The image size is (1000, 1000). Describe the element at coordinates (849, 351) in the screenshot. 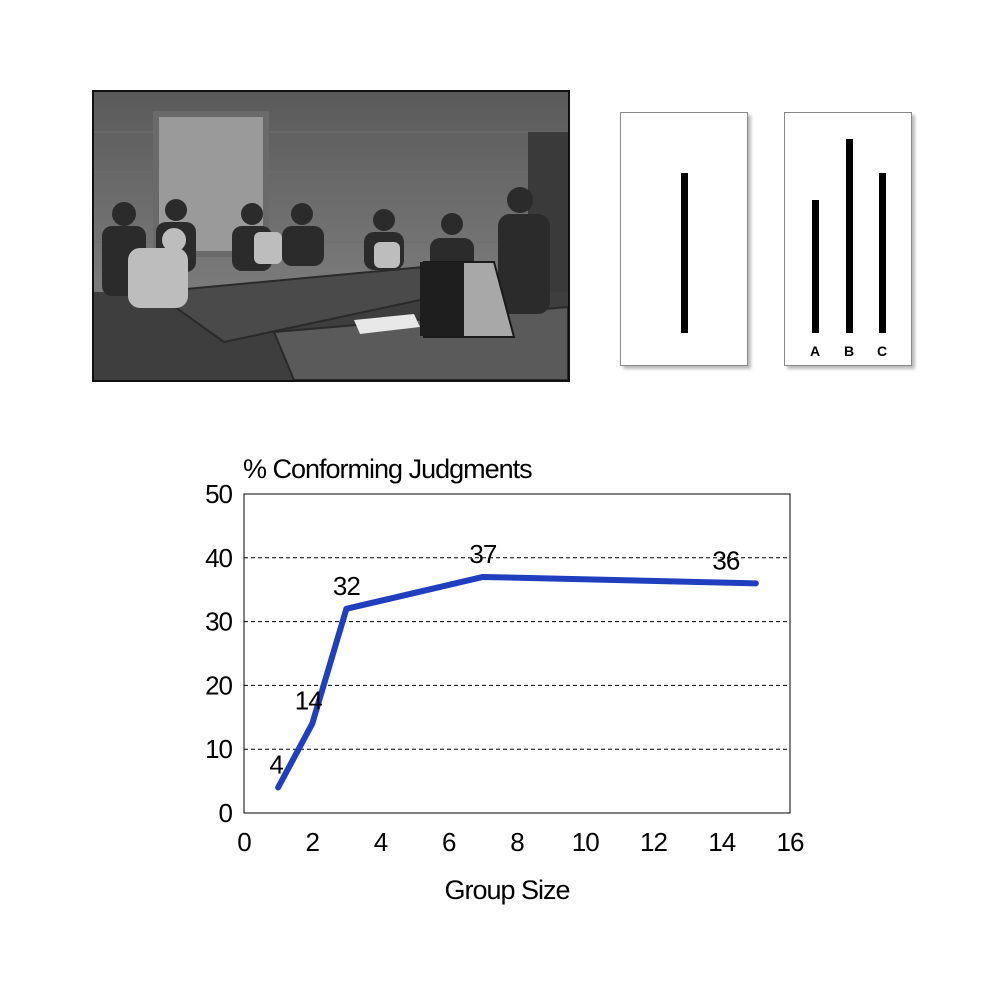

I see `comparison-label-b: B` at that location.